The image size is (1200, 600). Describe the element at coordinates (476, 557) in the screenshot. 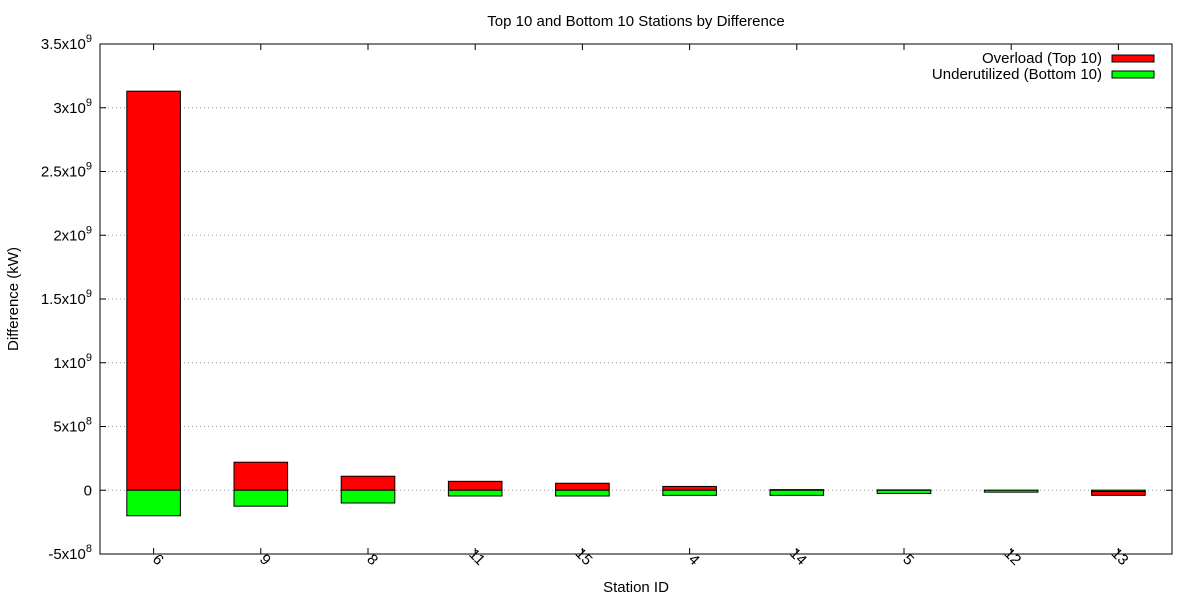

I see `x-tick-label: 11` at that location.